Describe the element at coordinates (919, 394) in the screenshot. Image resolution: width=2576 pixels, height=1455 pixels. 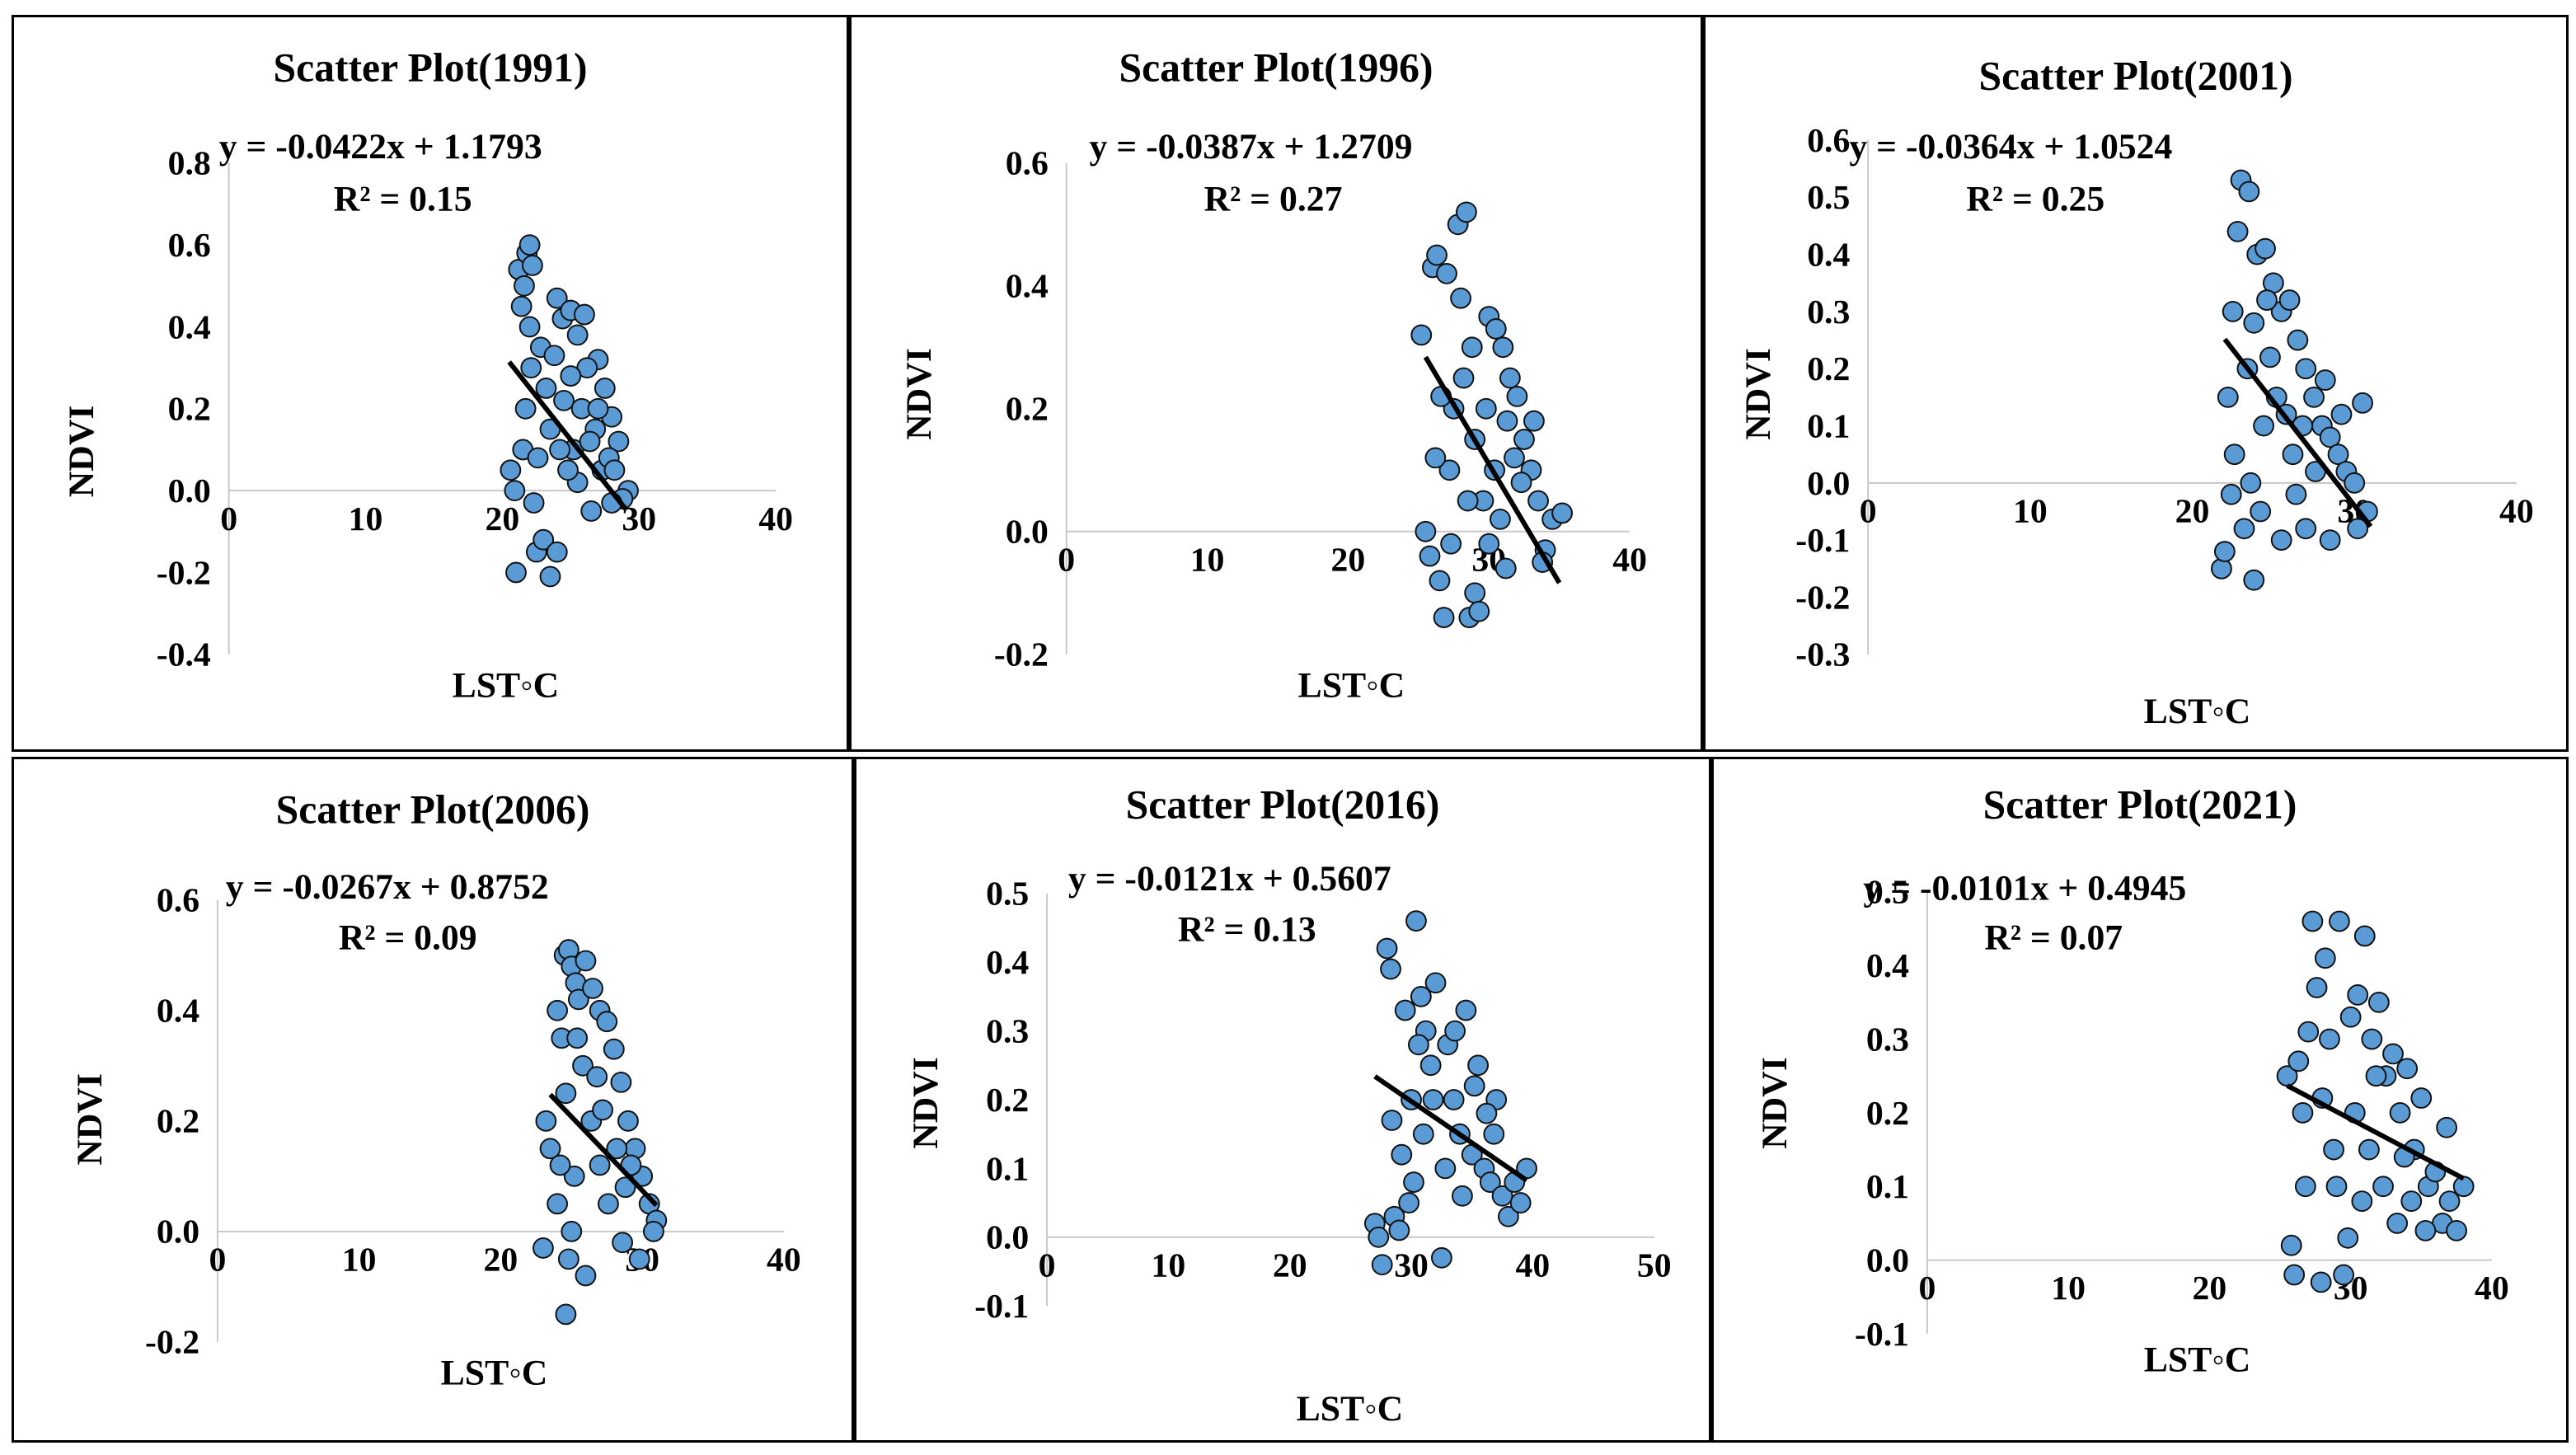
I see `y-axis-label: NDVI` at that location.